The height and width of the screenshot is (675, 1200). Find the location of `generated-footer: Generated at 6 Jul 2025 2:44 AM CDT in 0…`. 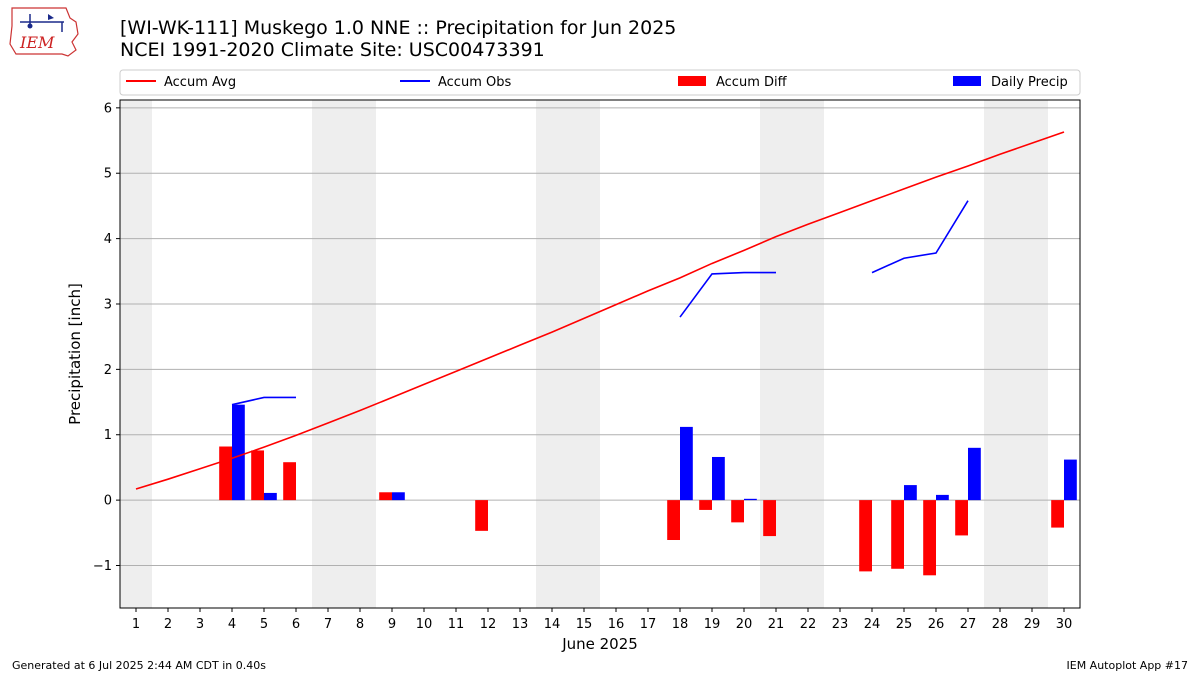

generated-footer: Generated at 6 Jul 2025 2:44 AM CDT in 0… is located at coordinates (139, 665).